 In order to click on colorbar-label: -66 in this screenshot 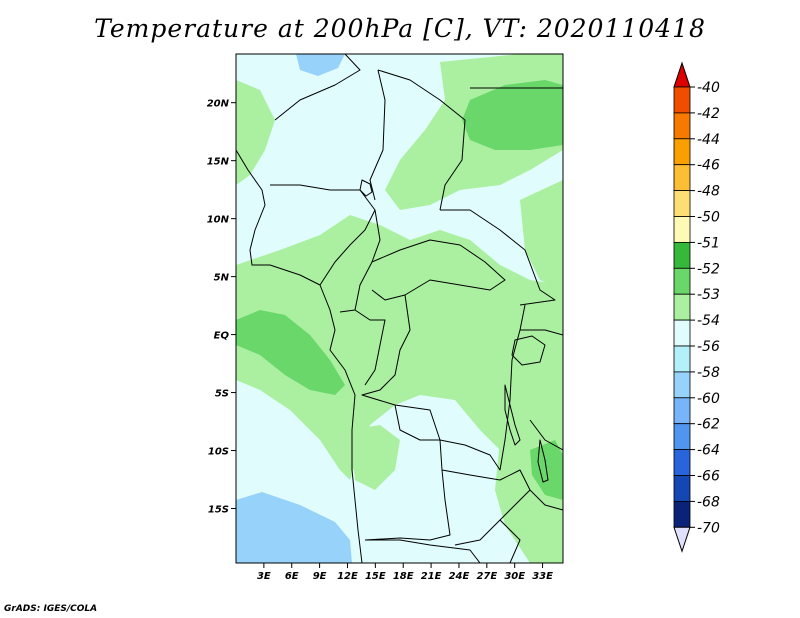, I will do `click(708, 477)`.